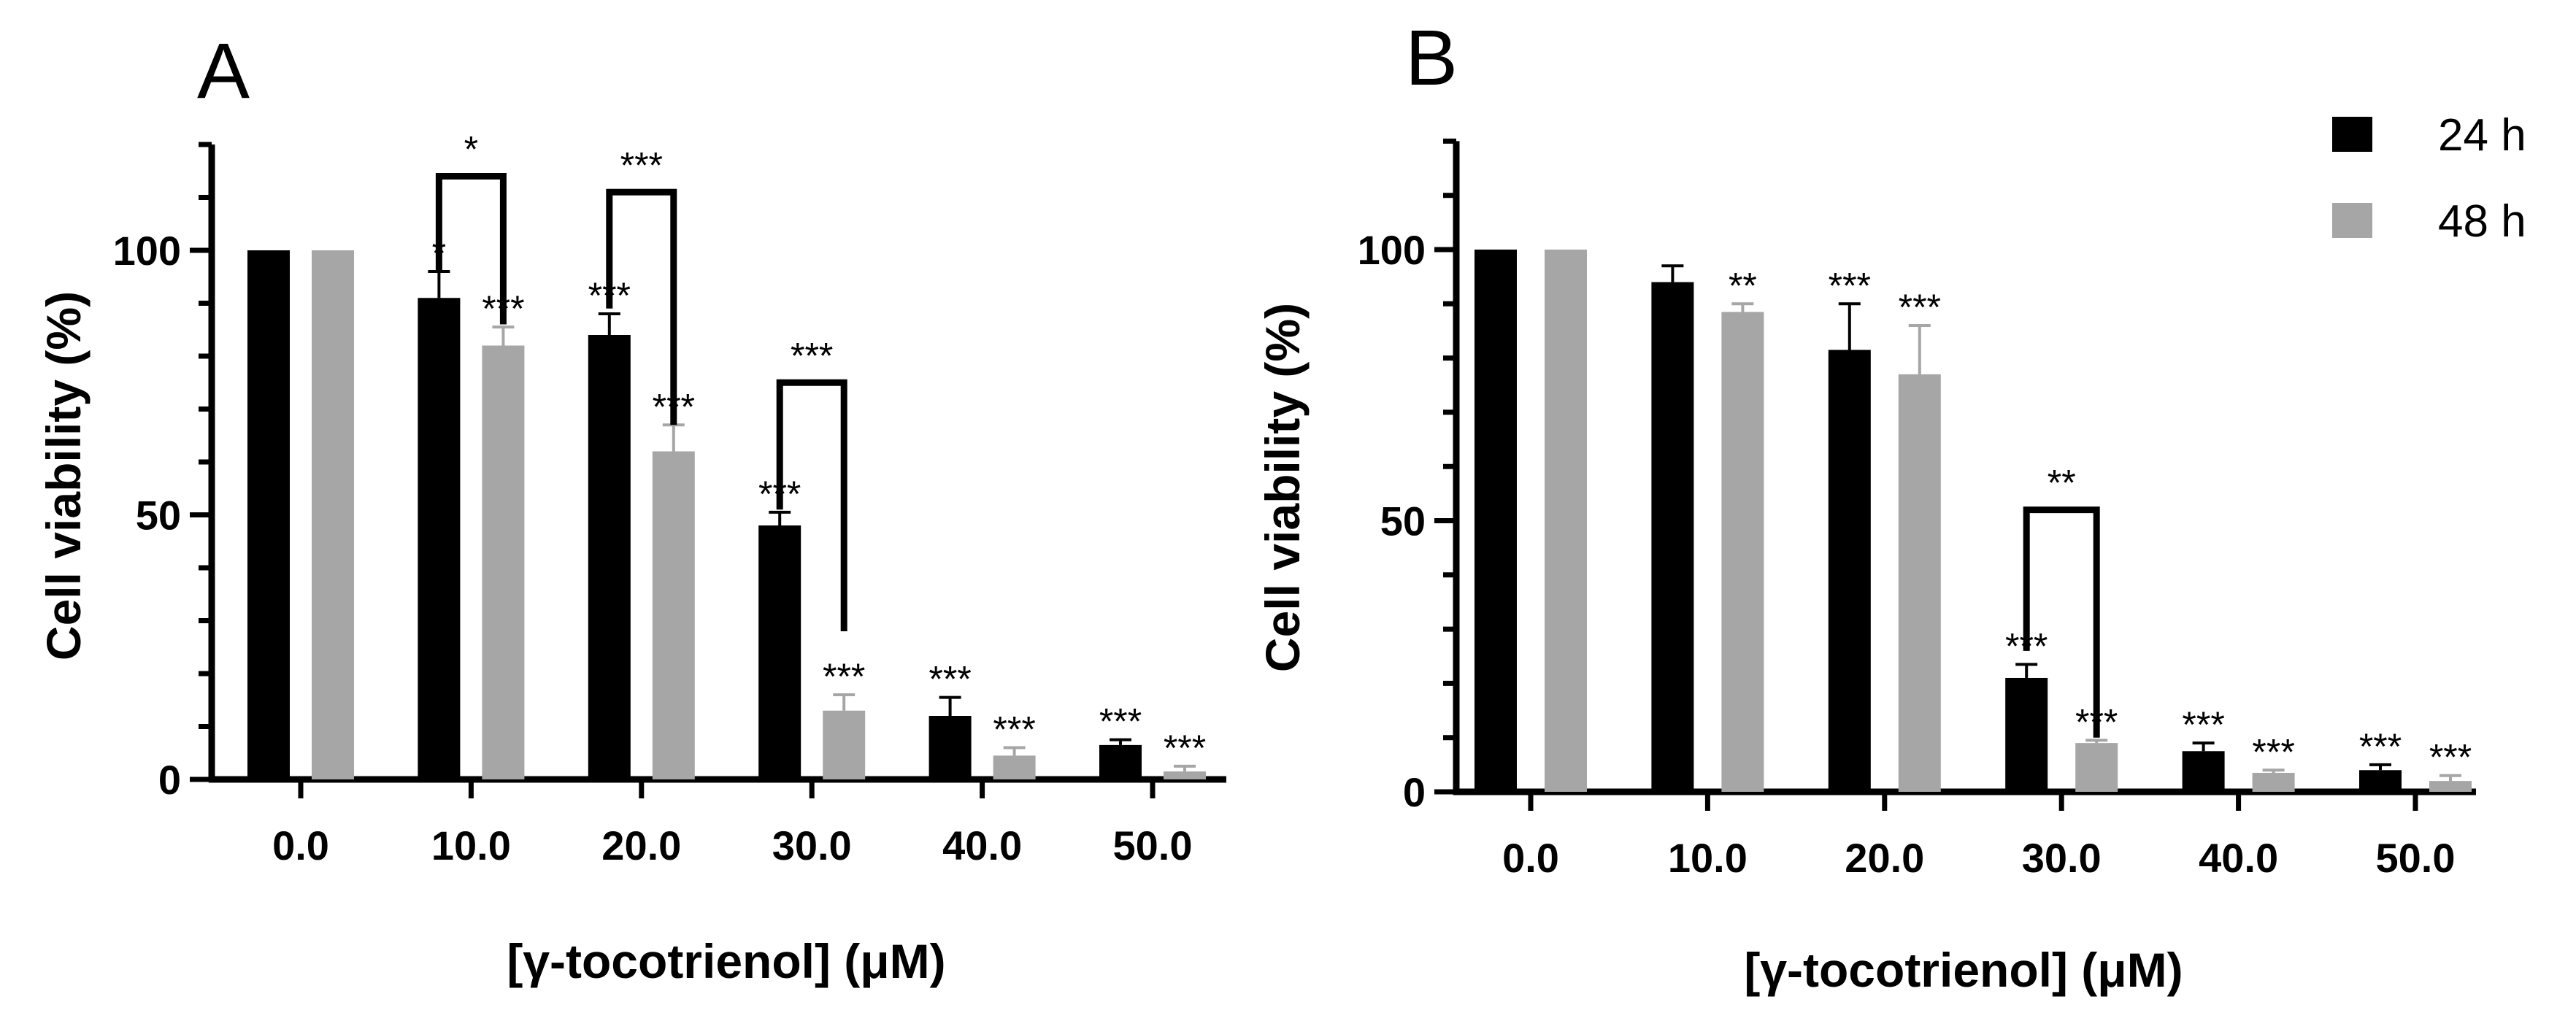  What do you see at coordinates (812, 845) in the screenshot?
I see `panel-a-x-tick-label: 30.0` at bounding box center [812, 845].